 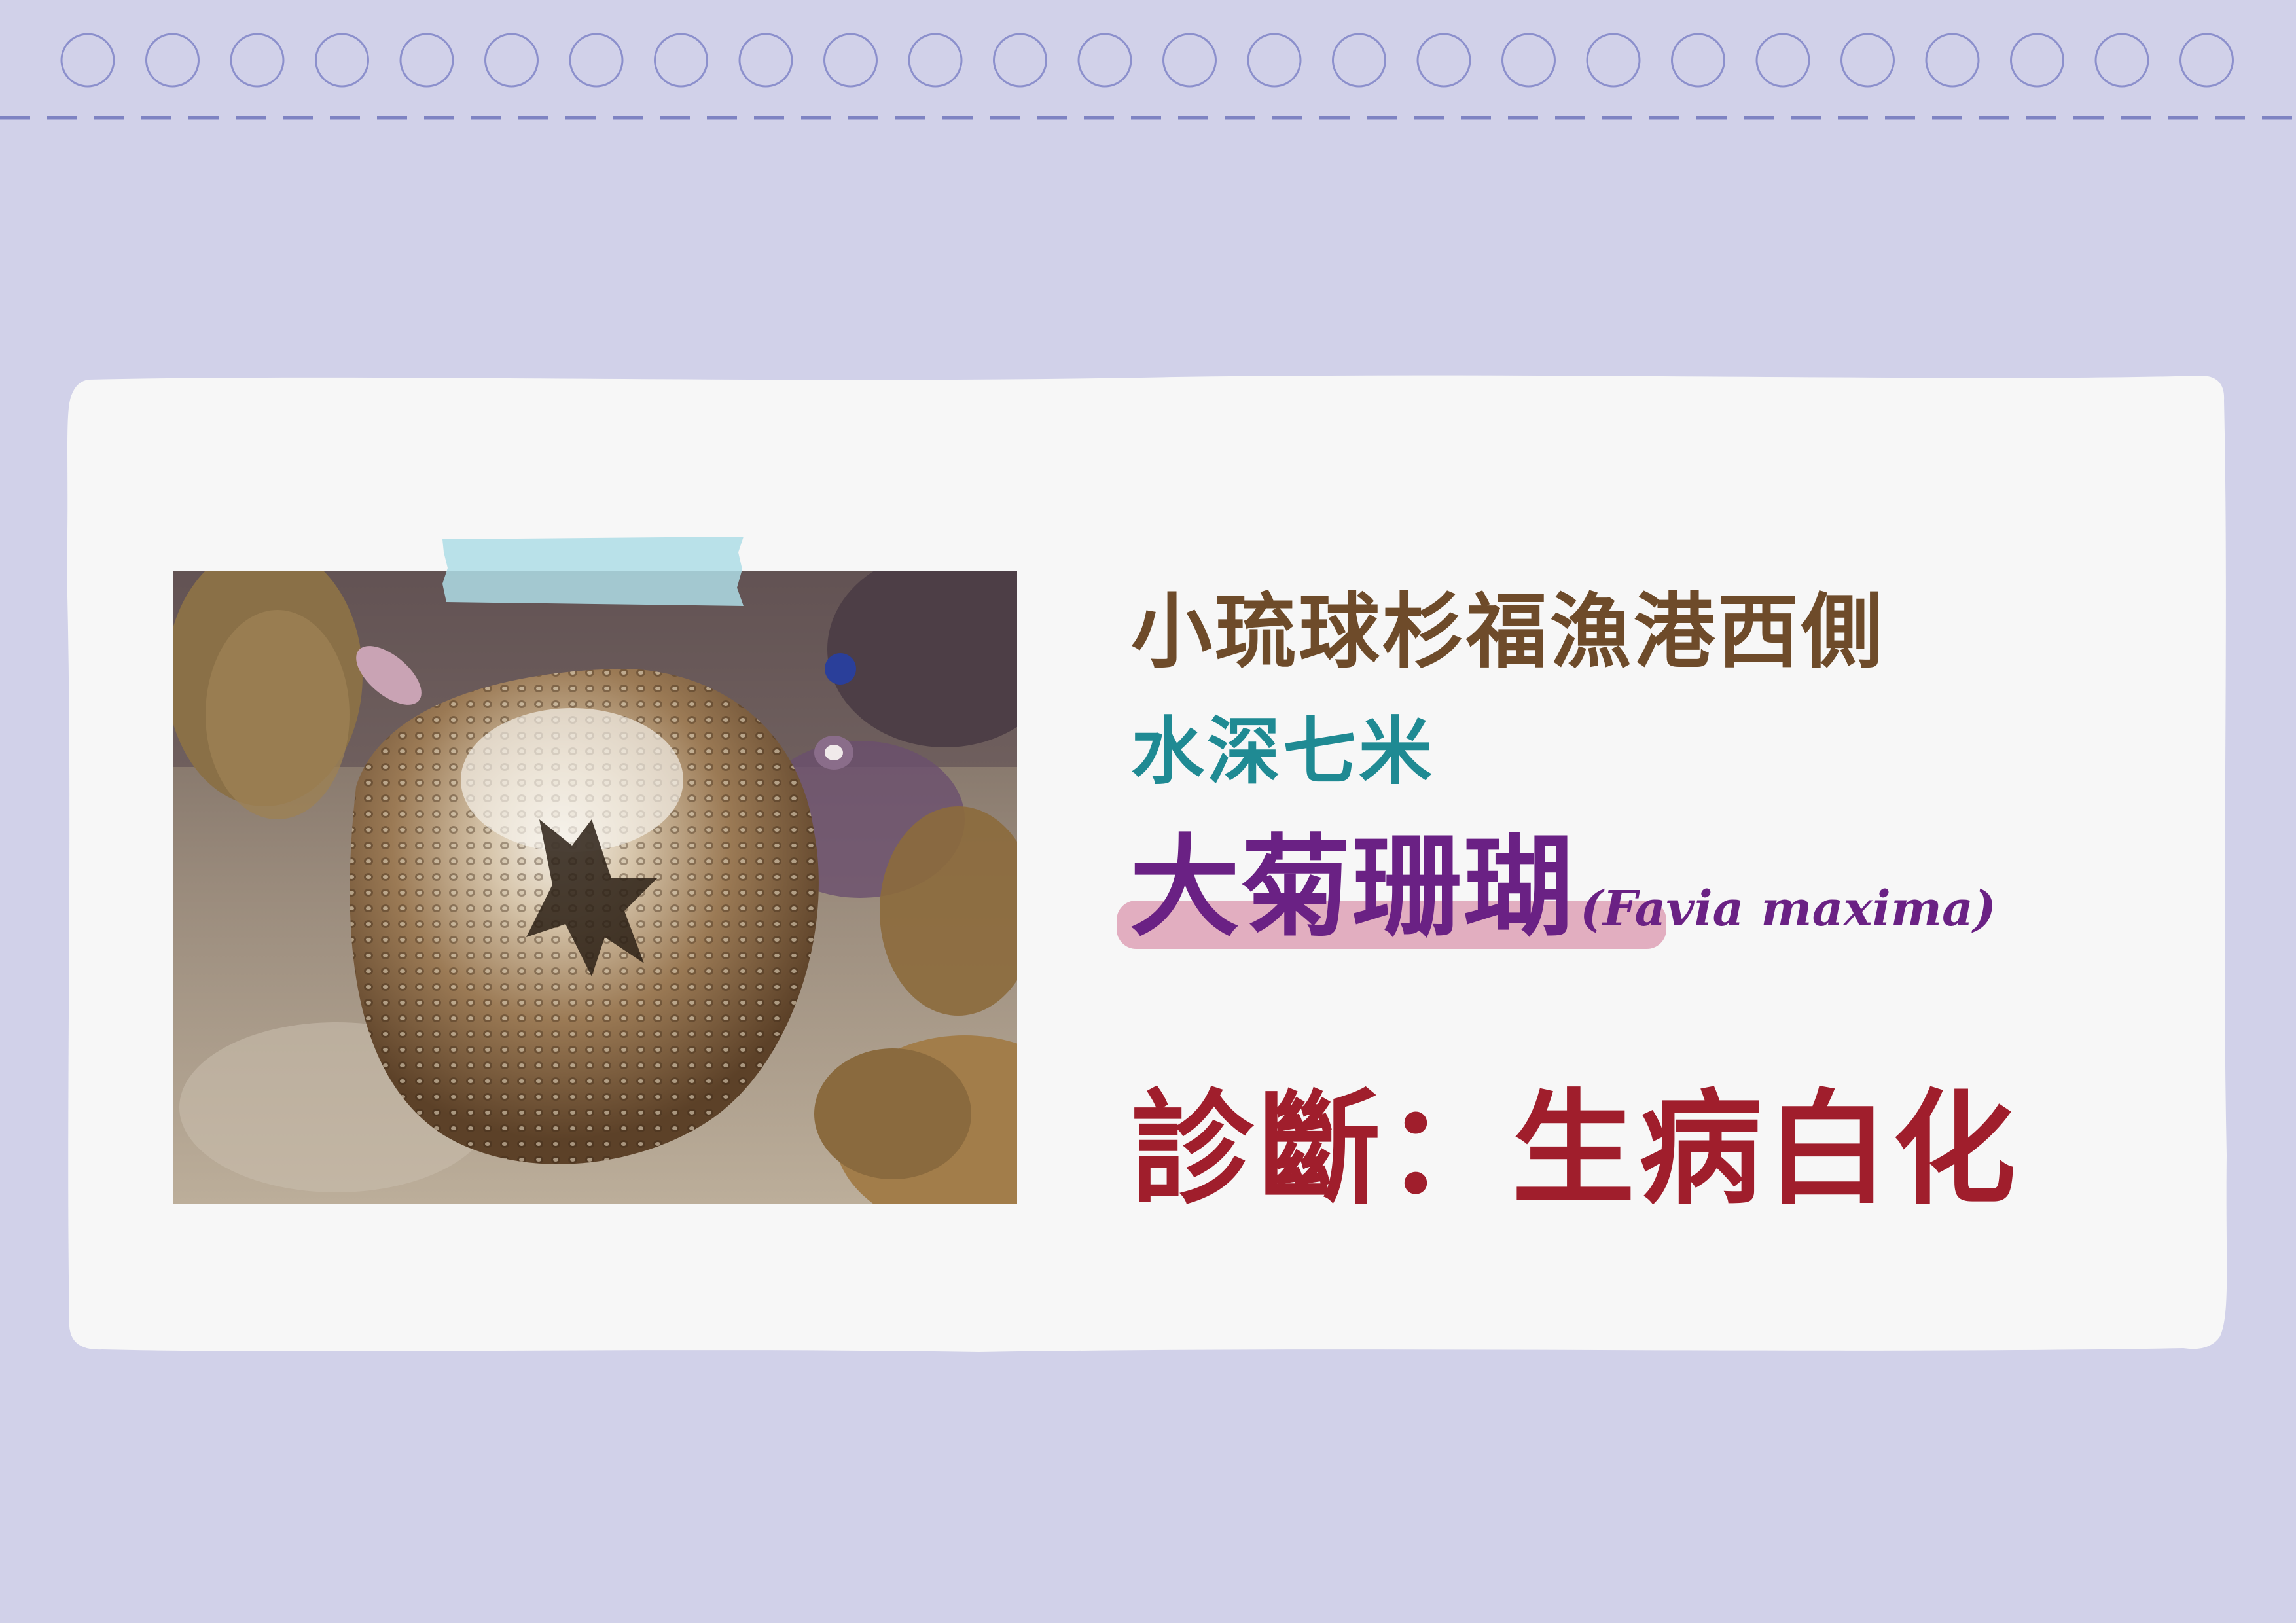 What do you see at coordinates (1391, 925) in the screenshot?
I see `name-highlight` at bounding box center [1391, 925].